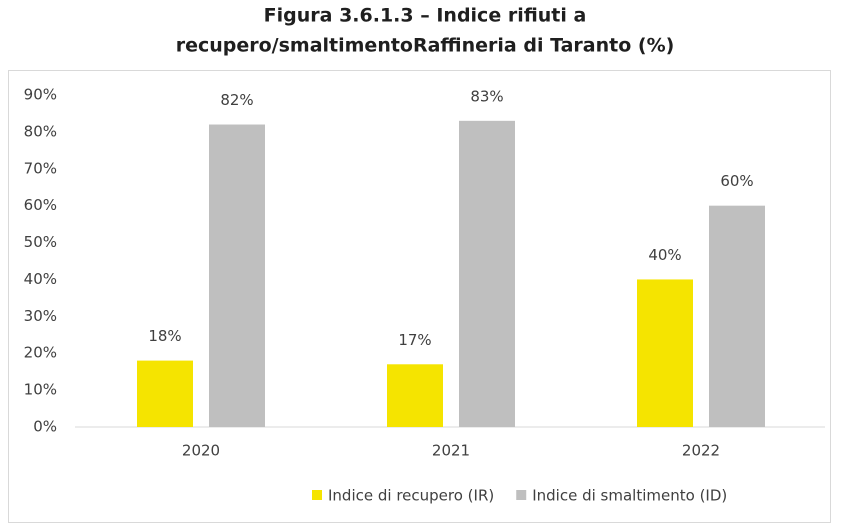 This screenshot has height=524, width=842. What do you see at coordinates (236, 100) in the screenshot?
I see `data-label: 82%` at bounding box center [236, 100].